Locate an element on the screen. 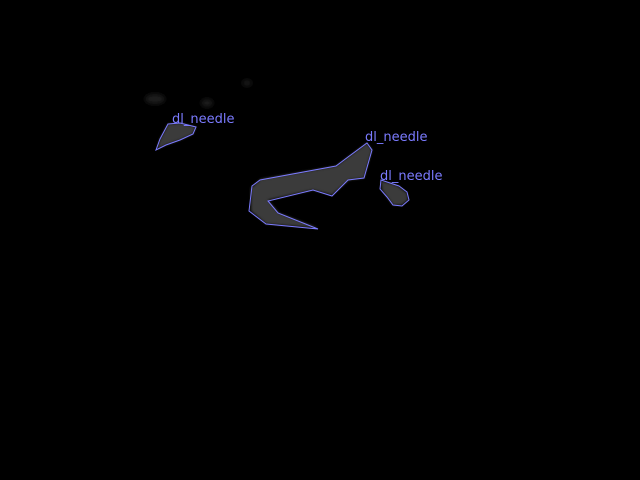  needle-region-2: dl_needle is located at coordinates (337, 180).